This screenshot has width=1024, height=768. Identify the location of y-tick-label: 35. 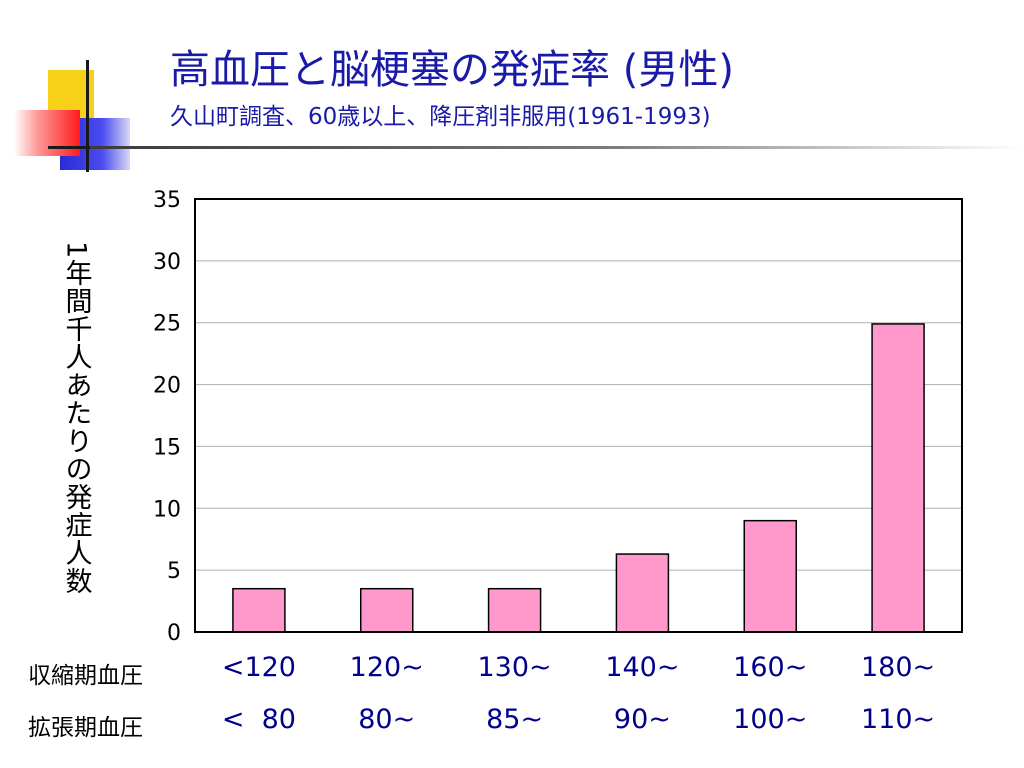
(167, 200).